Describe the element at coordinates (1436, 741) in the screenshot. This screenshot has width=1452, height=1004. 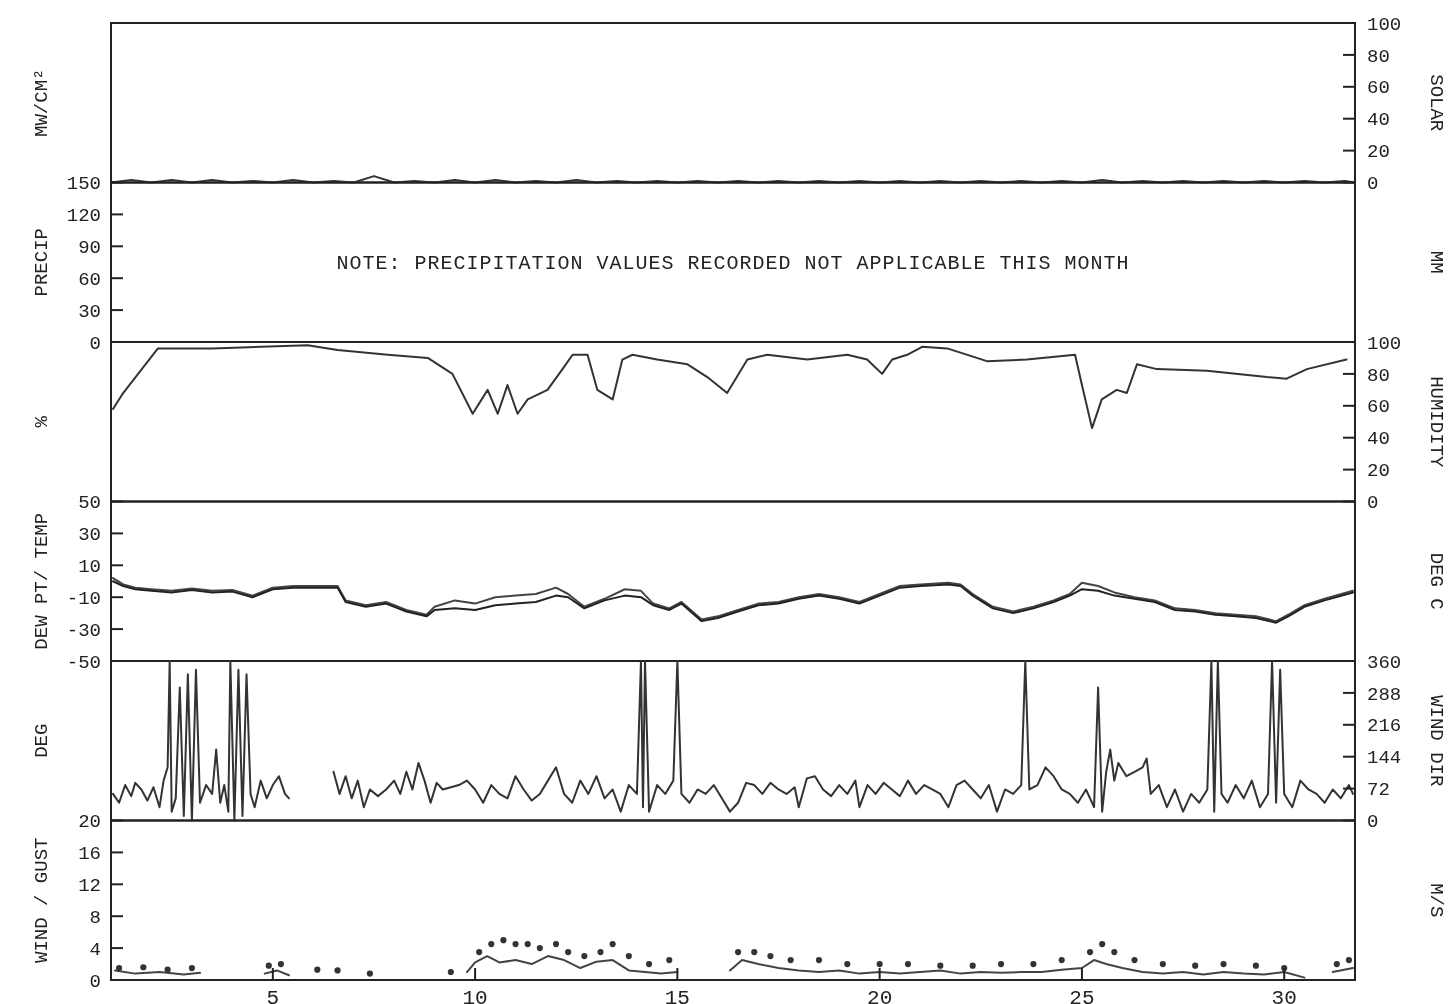
I see `y2-axis-title: WIND DIR` at that location.